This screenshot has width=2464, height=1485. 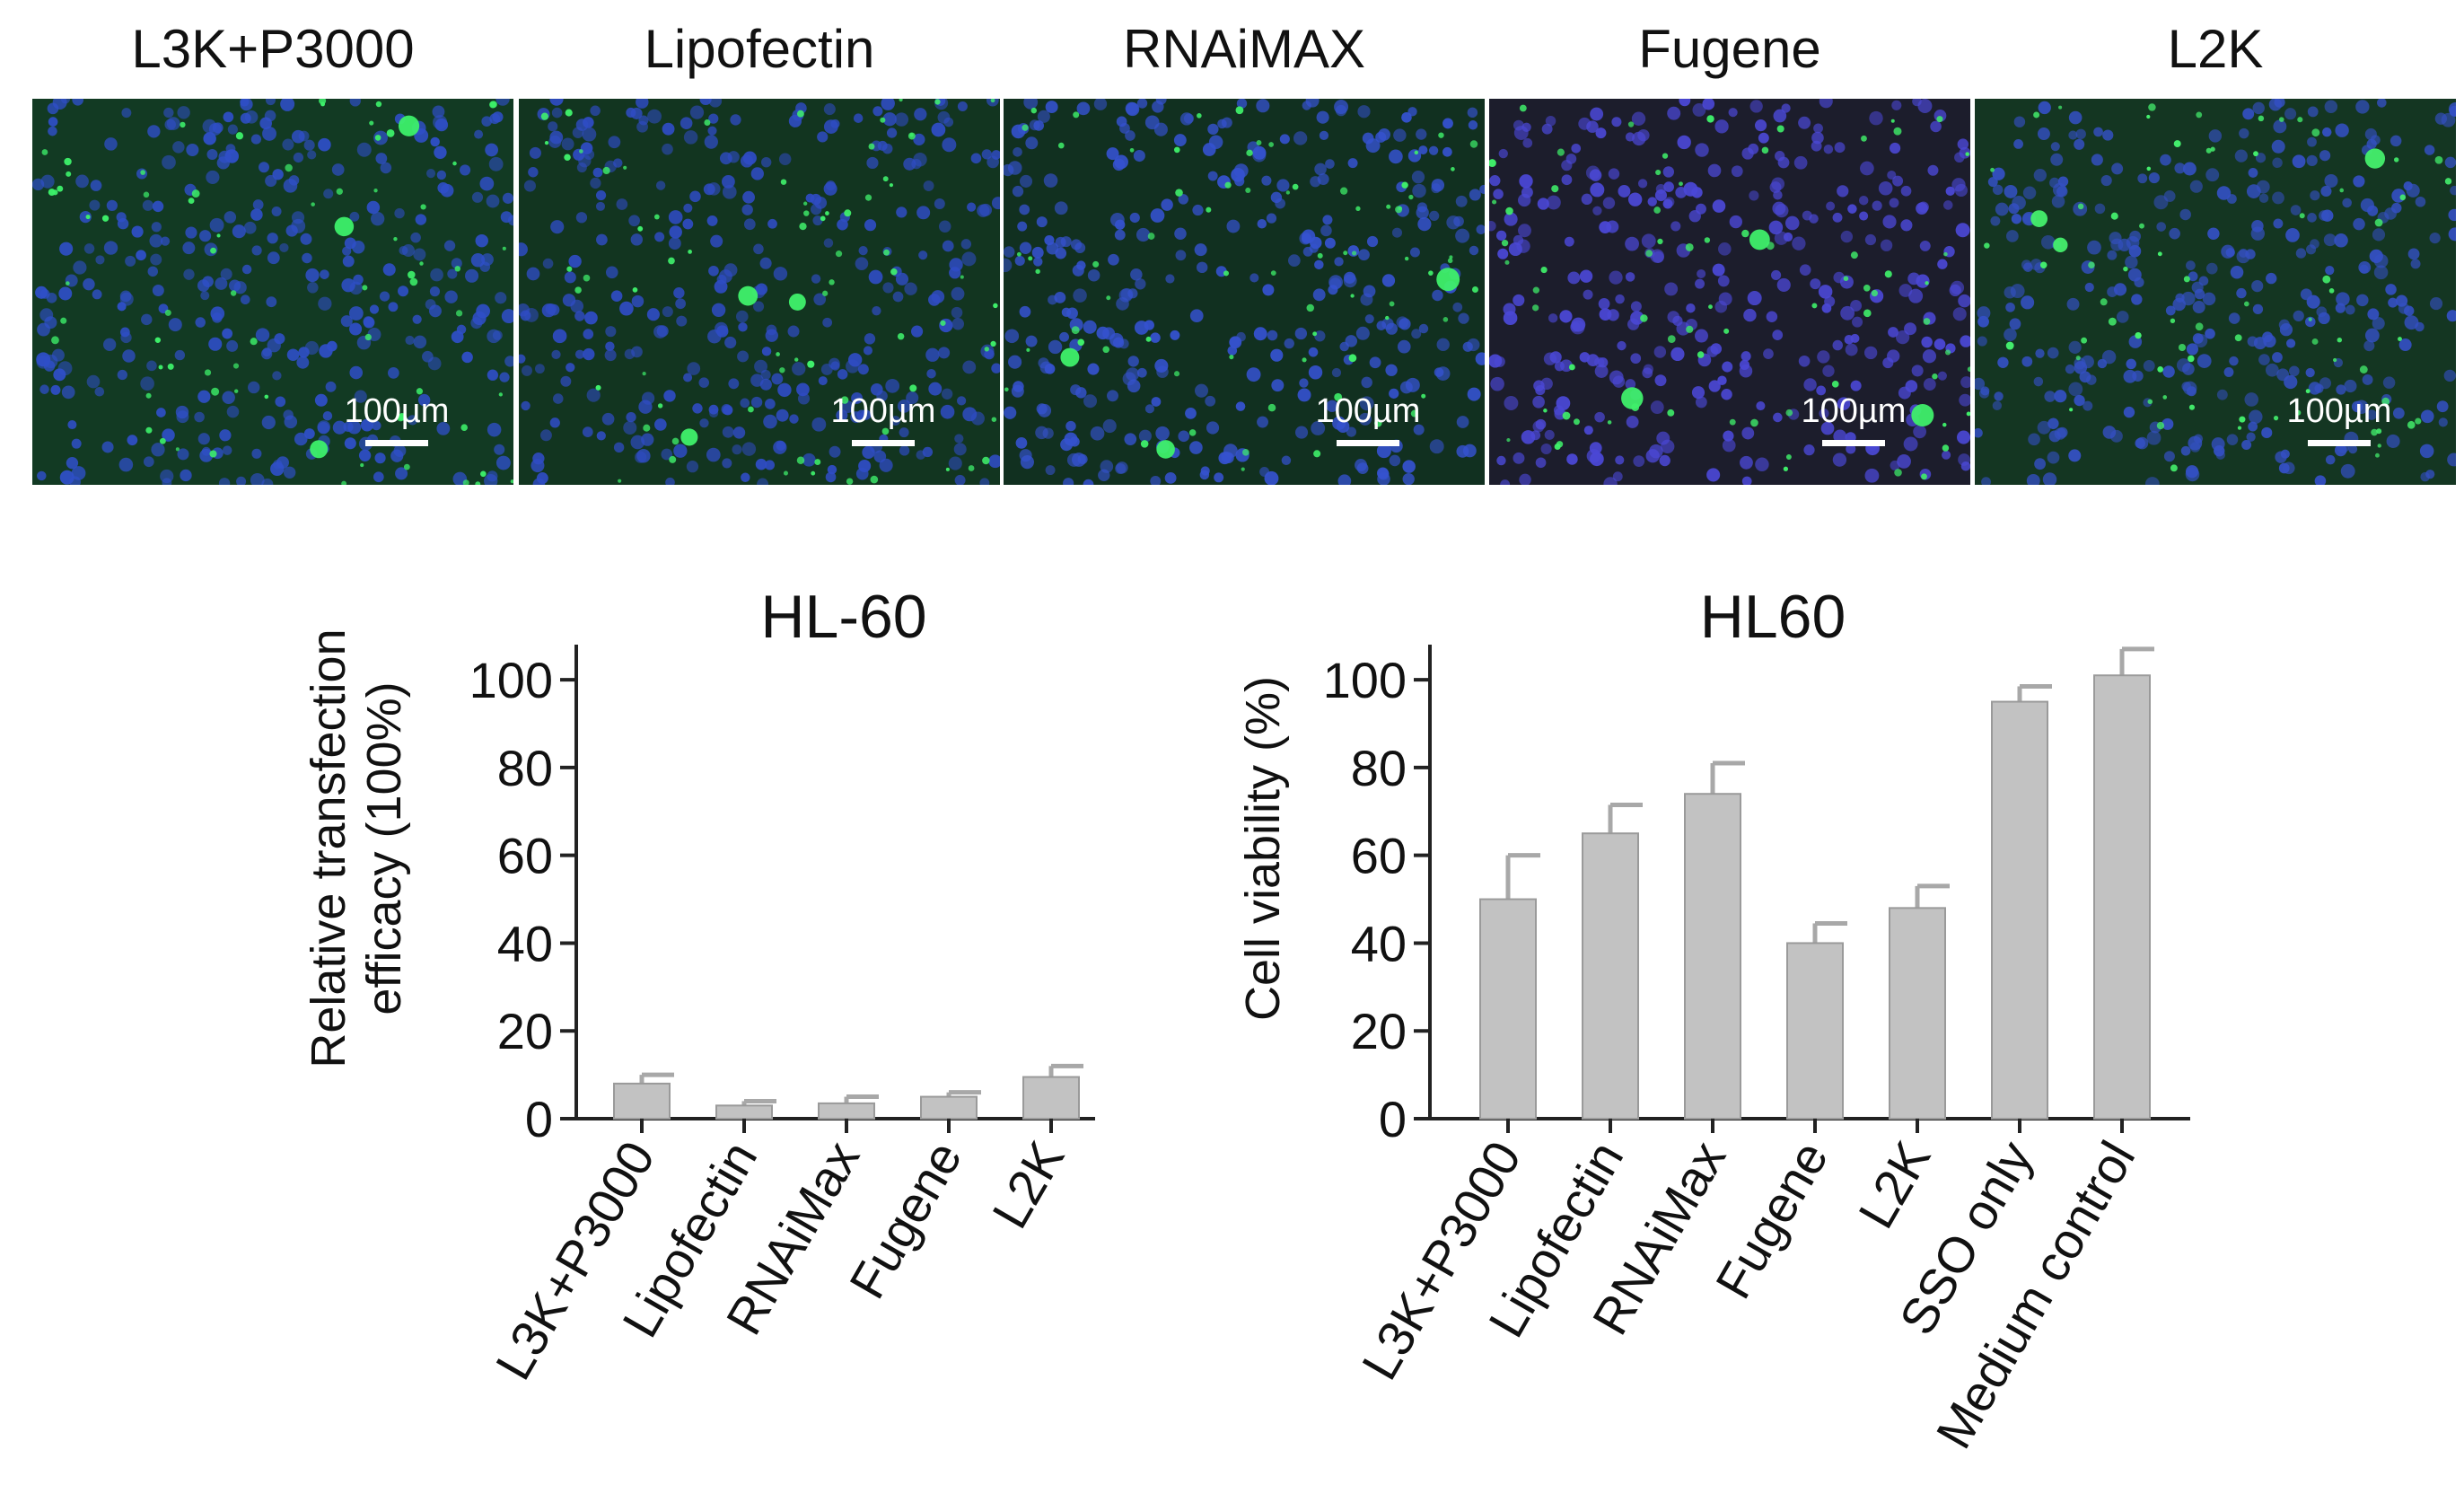 I want to click on chart-title: HL-60, so click(x=843, y=617).